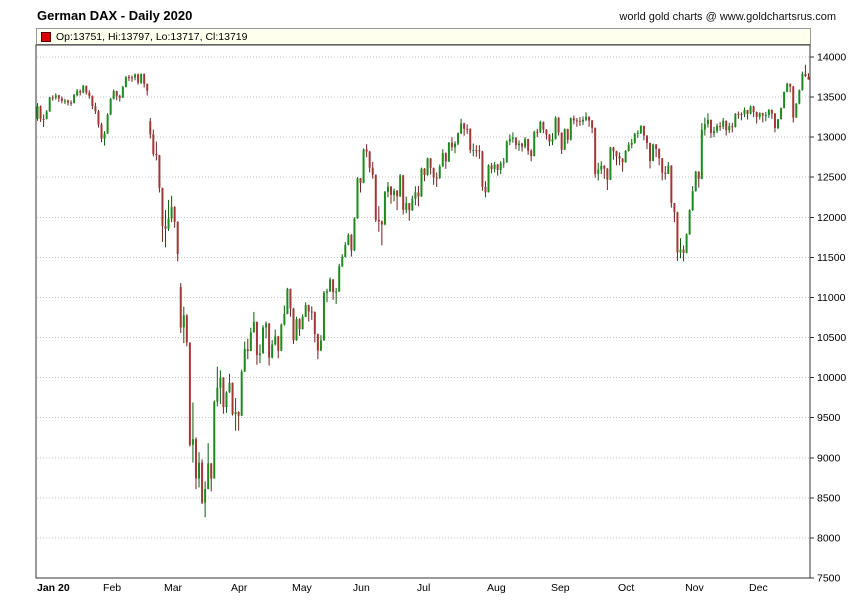  What do you see at coordinates (112, 588) in the screenshot?
I see `x-month-label: Feb` at bounding box center [112, 588].